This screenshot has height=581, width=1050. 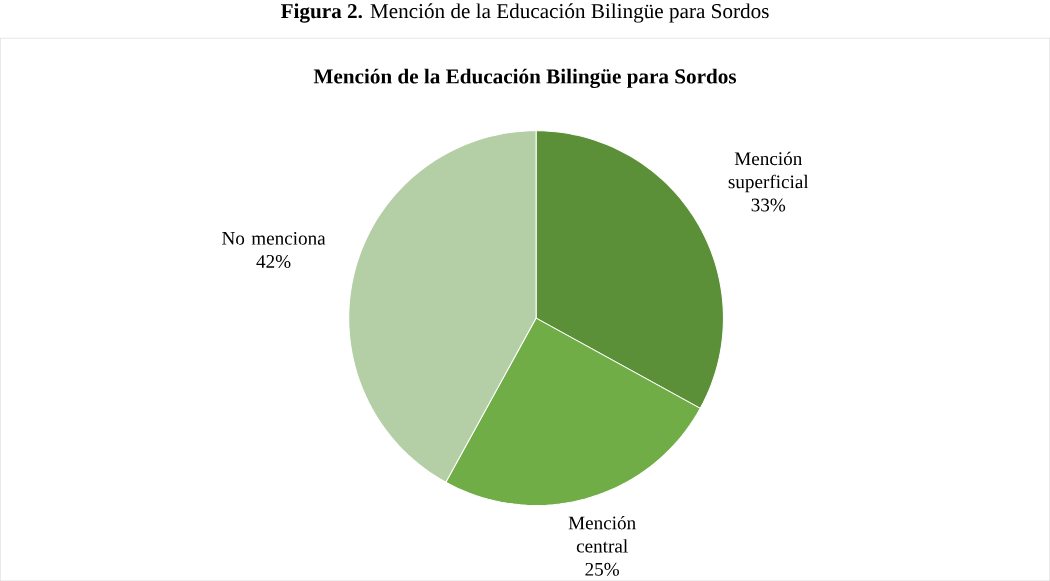 I want to click on text: Figura 2. Mención de la Educación Bilingüe para Sordos, so click(x=524, y=13).